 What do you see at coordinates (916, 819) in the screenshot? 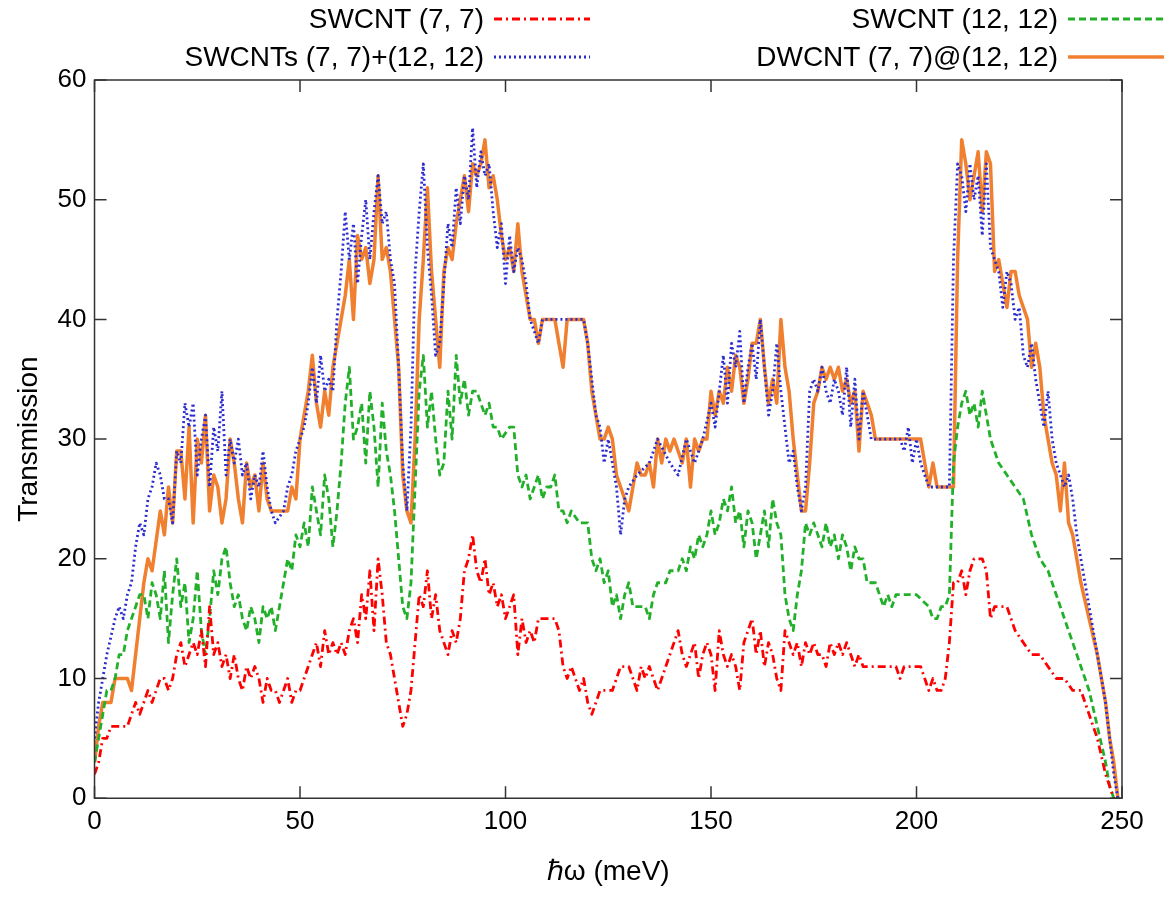
I see `x-tick-label: 200` at bounding box center [916, 819].